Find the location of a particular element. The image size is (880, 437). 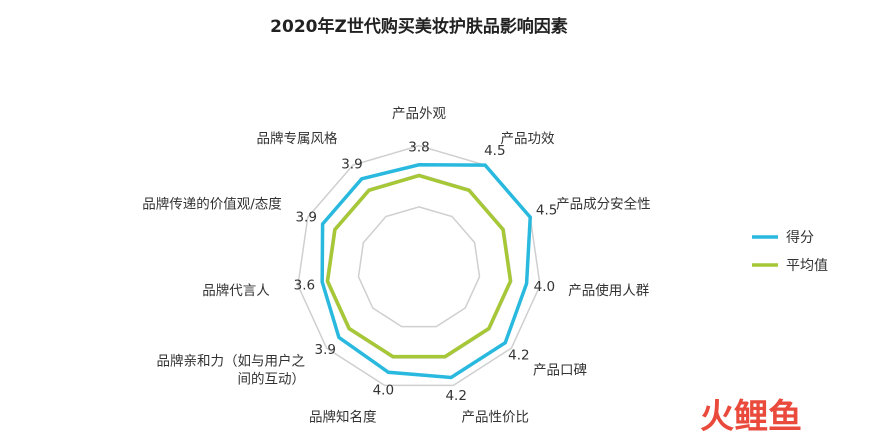

category-label-8: 品牌代言人 is located at coordinates (236, 290).